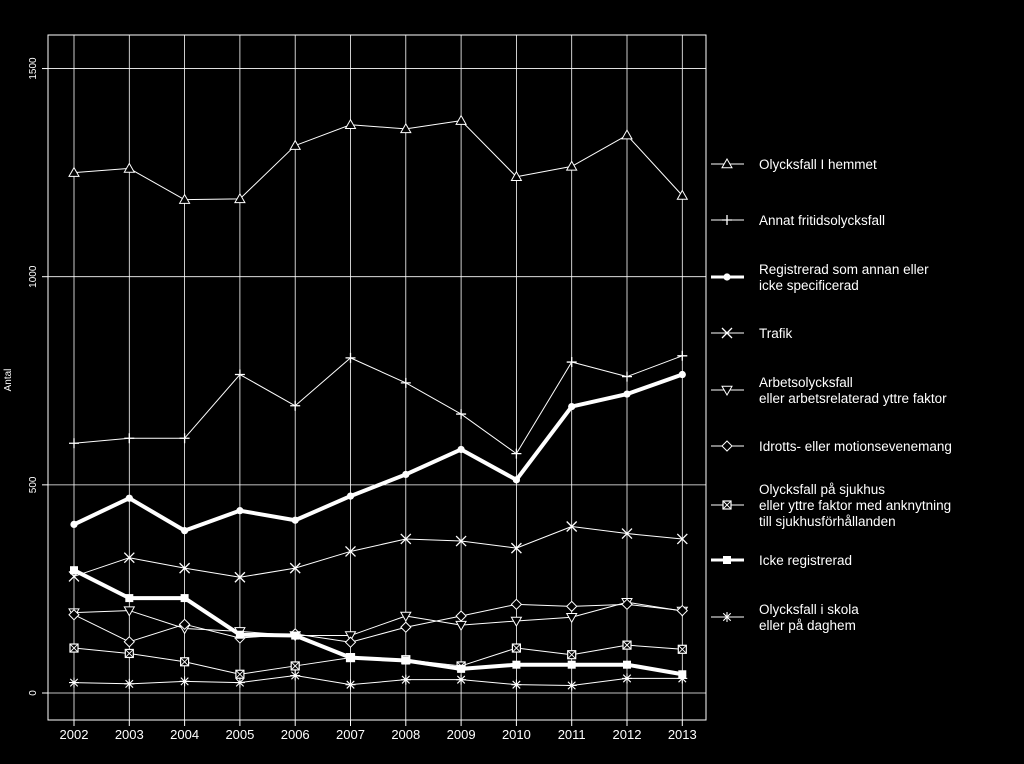 The width and height of the screenshot is (1024, 764). Describe the element at coordinates (572, 734) in the screenshot. I see `x-tick-label: 2011` at that location.